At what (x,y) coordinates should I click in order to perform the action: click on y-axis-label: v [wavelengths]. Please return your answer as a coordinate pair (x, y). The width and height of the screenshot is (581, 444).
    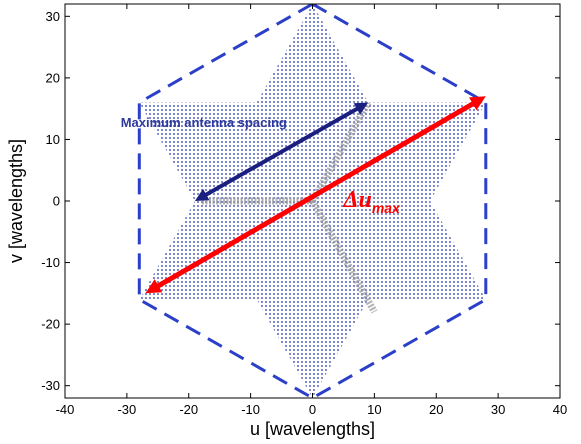
    Looking at the image, I should click on (16, 201).